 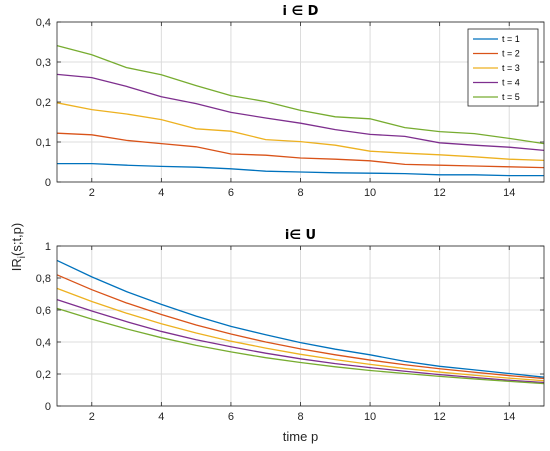 I want to click on legend: t = 1 t = 2 t = 3 t = 4 t = 5, so click(x=503, y=67).